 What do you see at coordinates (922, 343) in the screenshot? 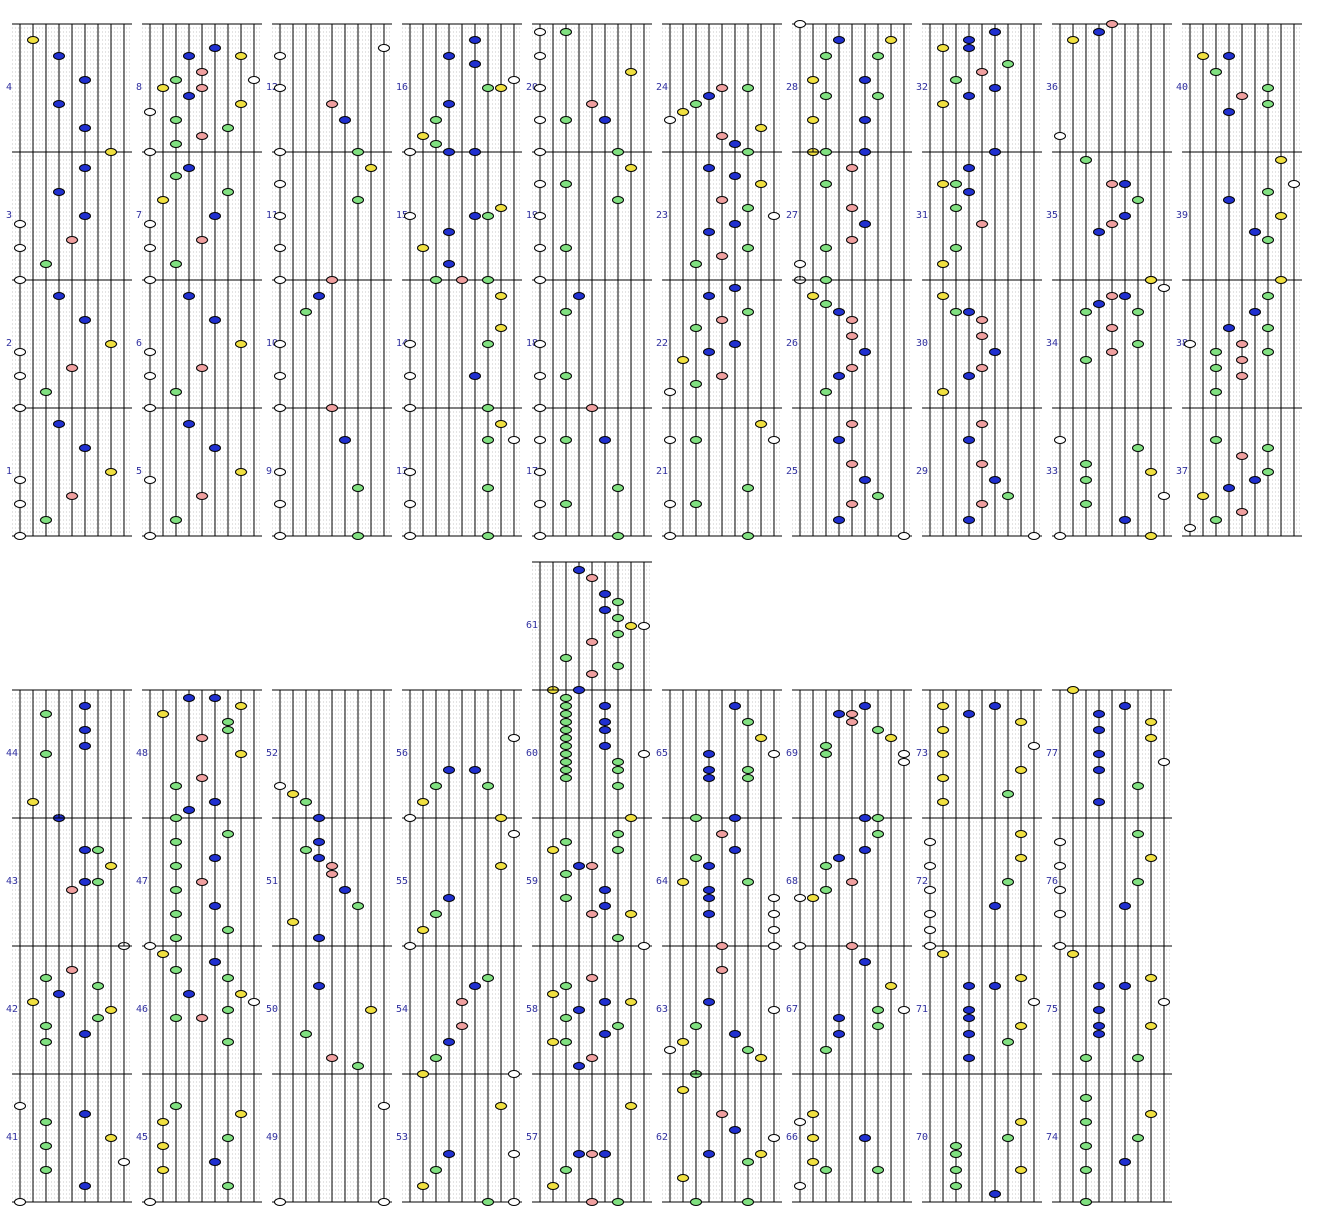
I see `measure-number: 30` at bounding box center [922, 343].